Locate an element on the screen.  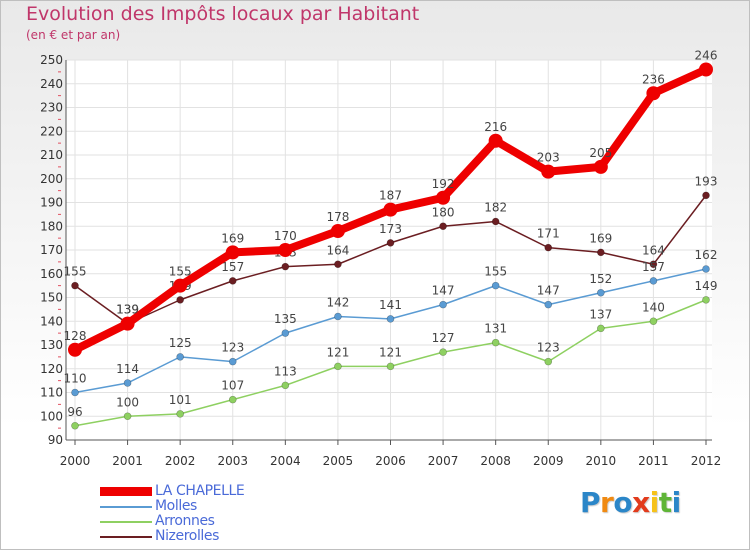
logo-letter: t is located at coordinates (665, 502).